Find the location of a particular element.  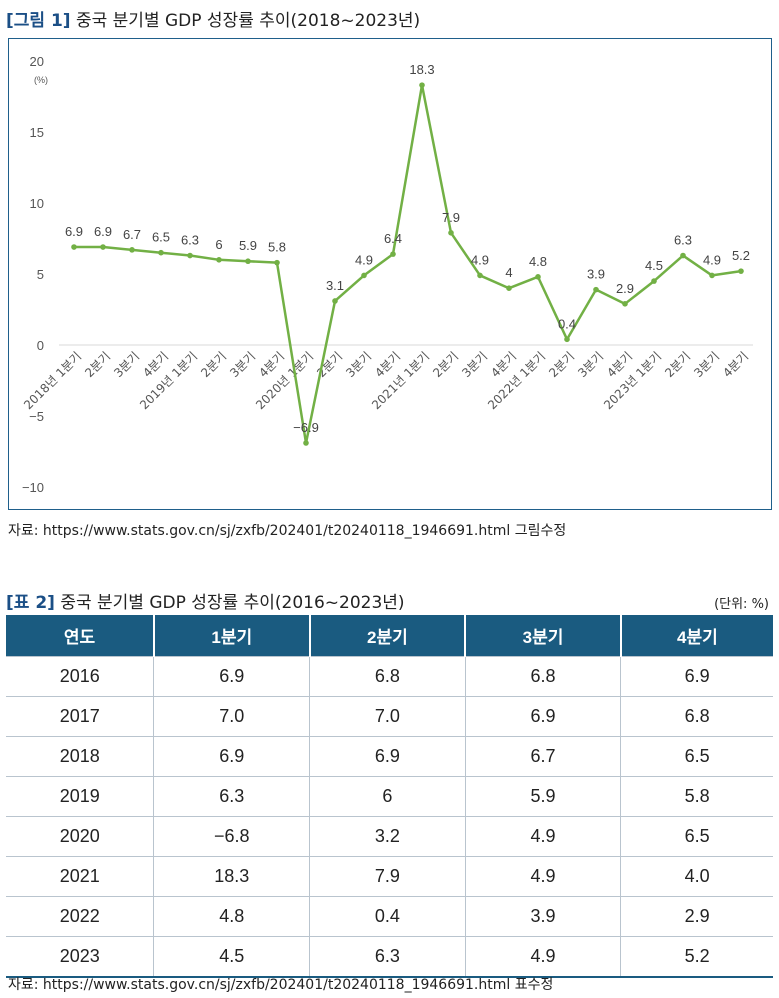

value-cell: 7.0 is located at coordinates (231, 716).